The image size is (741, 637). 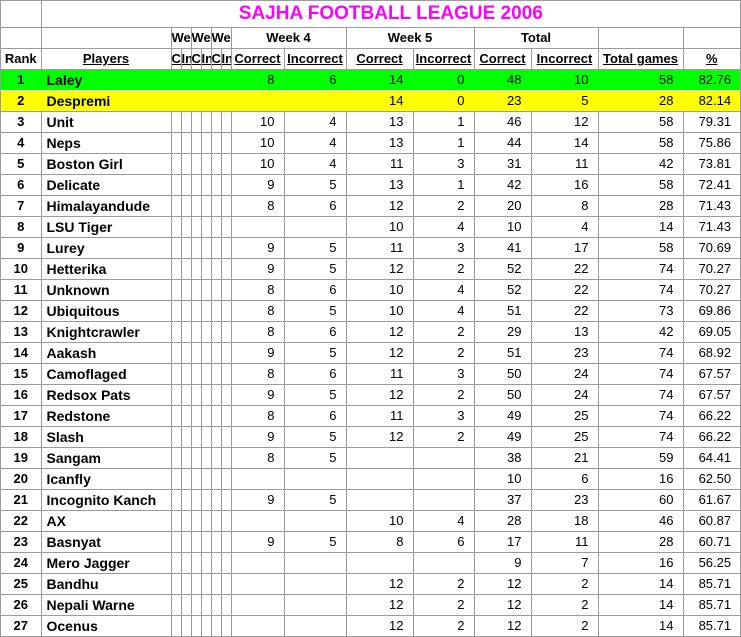 What do you see at coordinates (565, 80) in the screenshot?
I see `total-incorrect-cell: 10` at bounding box center [565, 80].